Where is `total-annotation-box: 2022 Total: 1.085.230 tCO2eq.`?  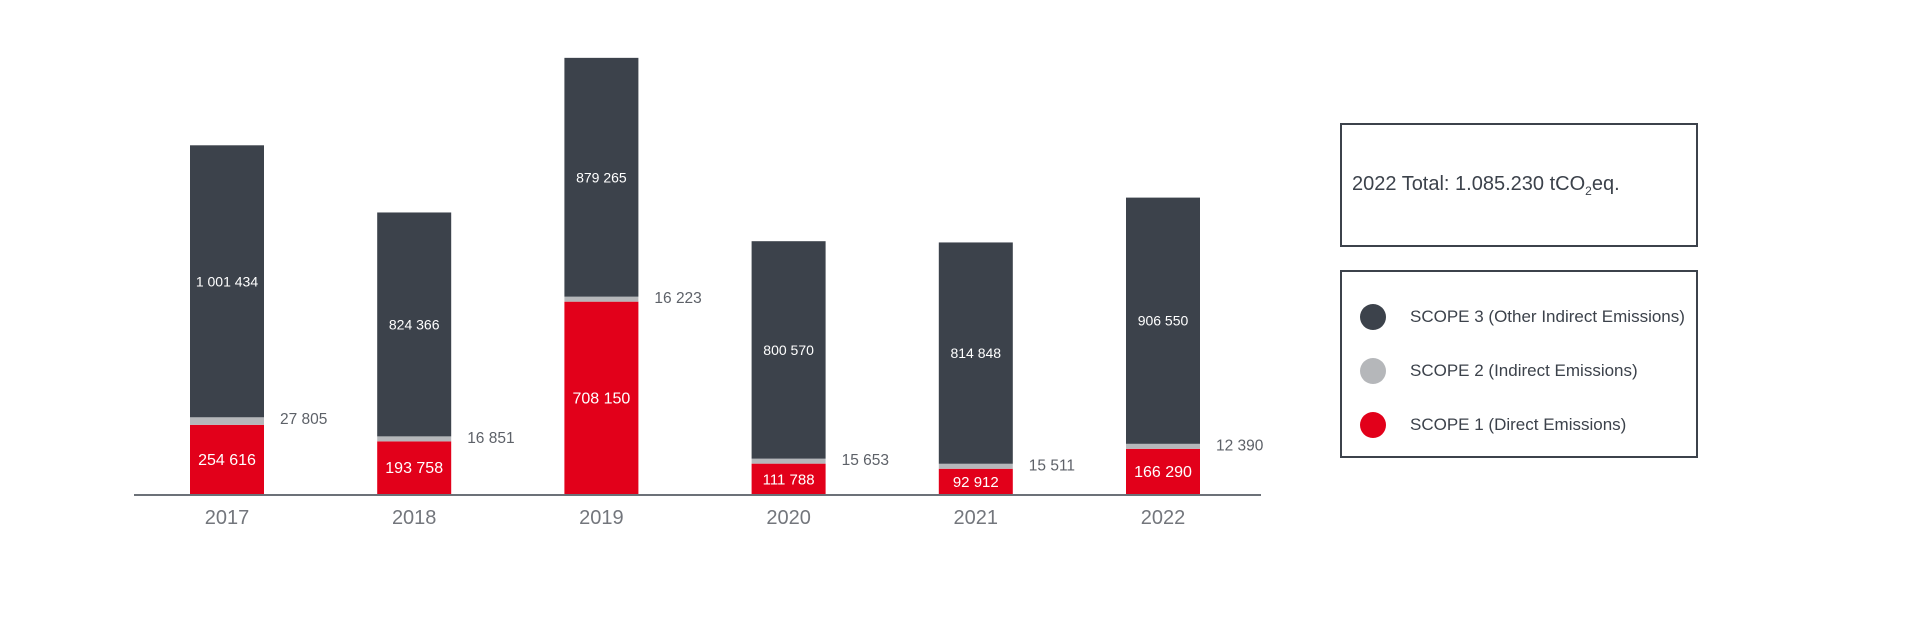
total-annotation-box: 2022 Total: 1.085.230 tCO2eq. is located at coordinates (1519, 185).